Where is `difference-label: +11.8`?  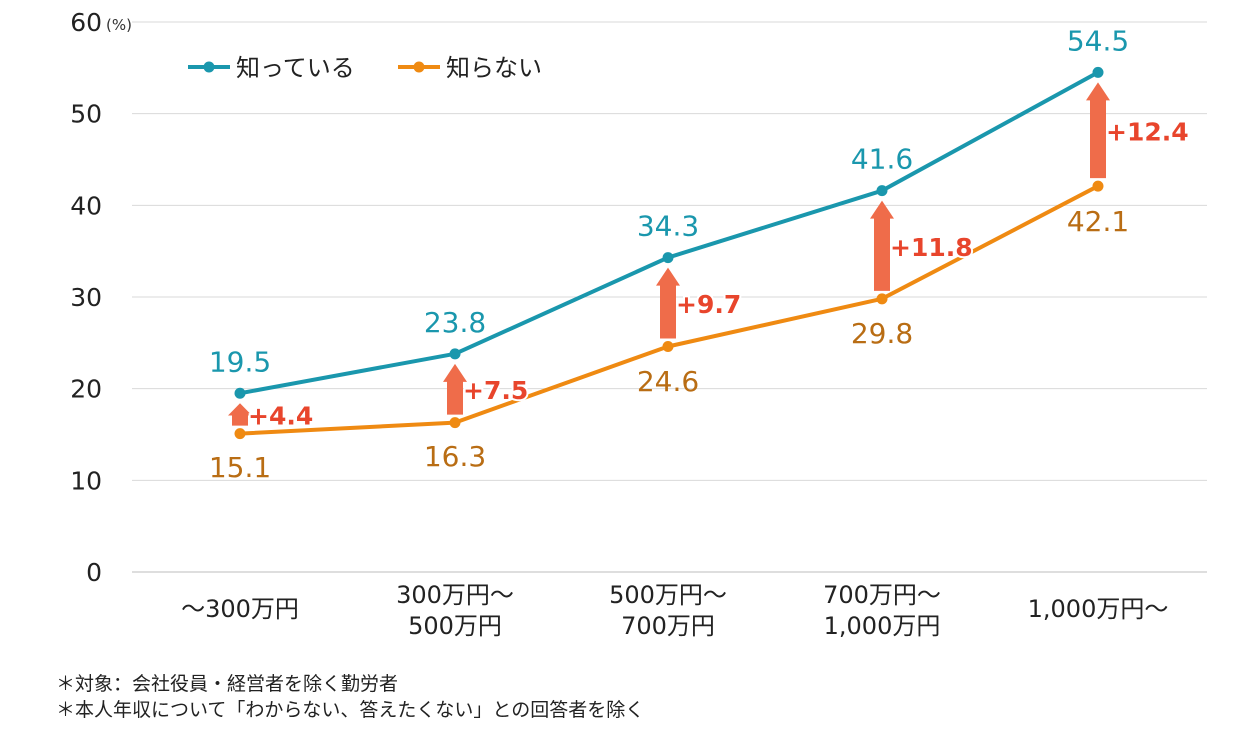 difference-label: +11.8 is located at coordinates (931, 247).